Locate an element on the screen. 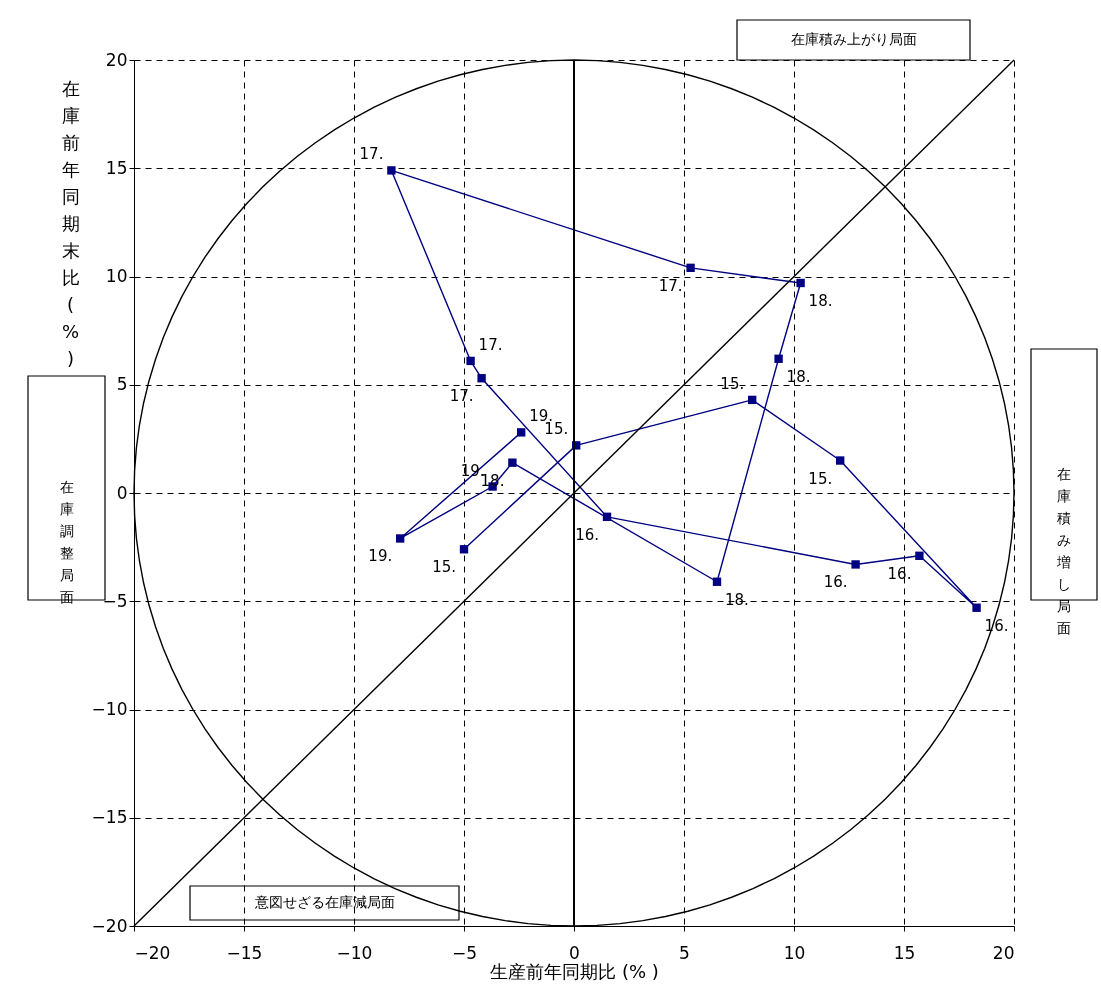 This screenshot has height=994, width=1101. x-tick-label: −10 is located at coordinates (354, 952).